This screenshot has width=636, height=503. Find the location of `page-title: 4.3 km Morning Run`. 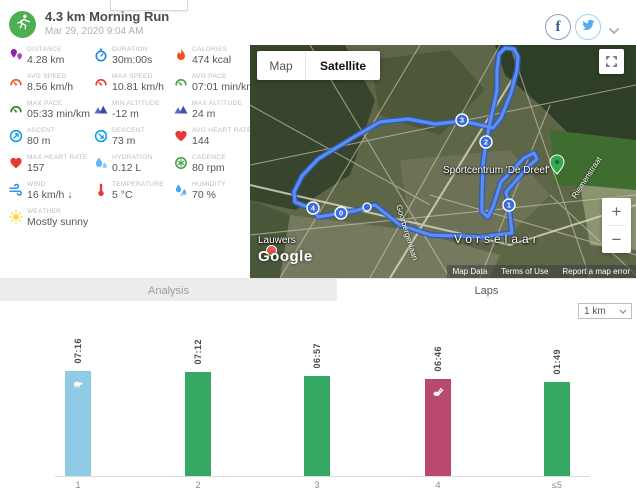

page-title: 4.3 km Morning Run is located at coordinates (107, 16).